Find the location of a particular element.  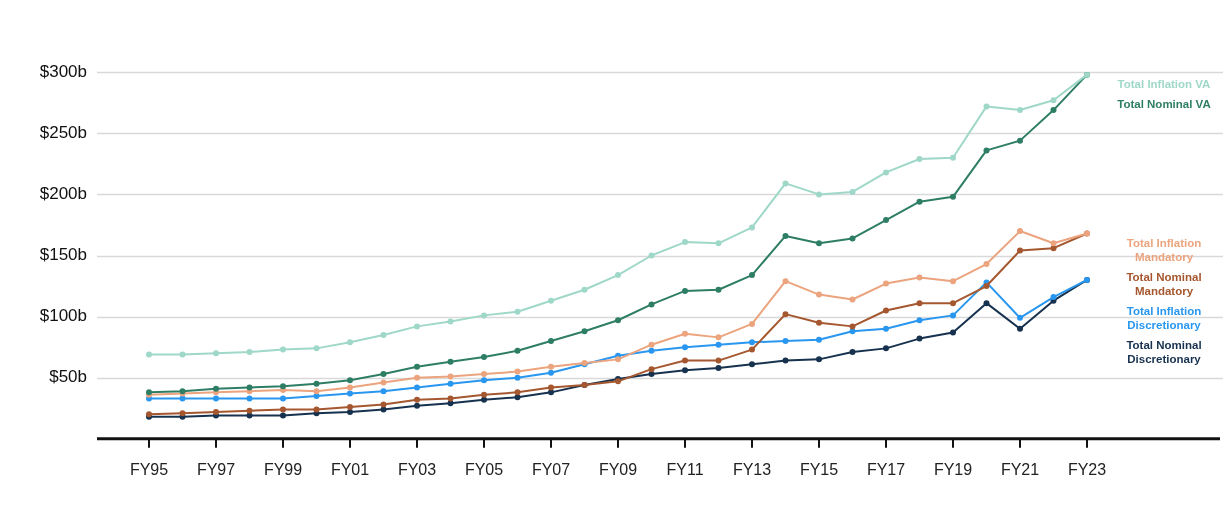

text: Total Nominal Mandatory is located at coordinates (1164, 283).